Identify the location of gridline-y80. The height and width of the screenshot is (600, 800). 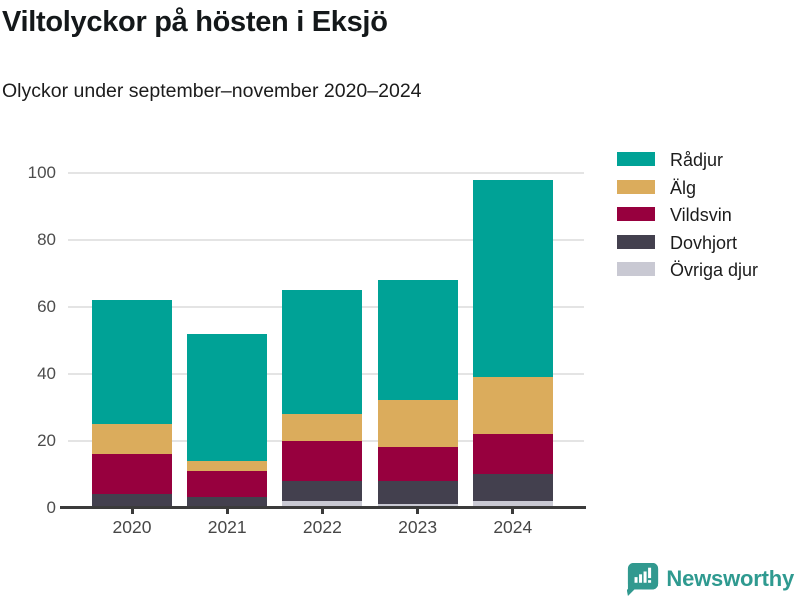
(326, 239).